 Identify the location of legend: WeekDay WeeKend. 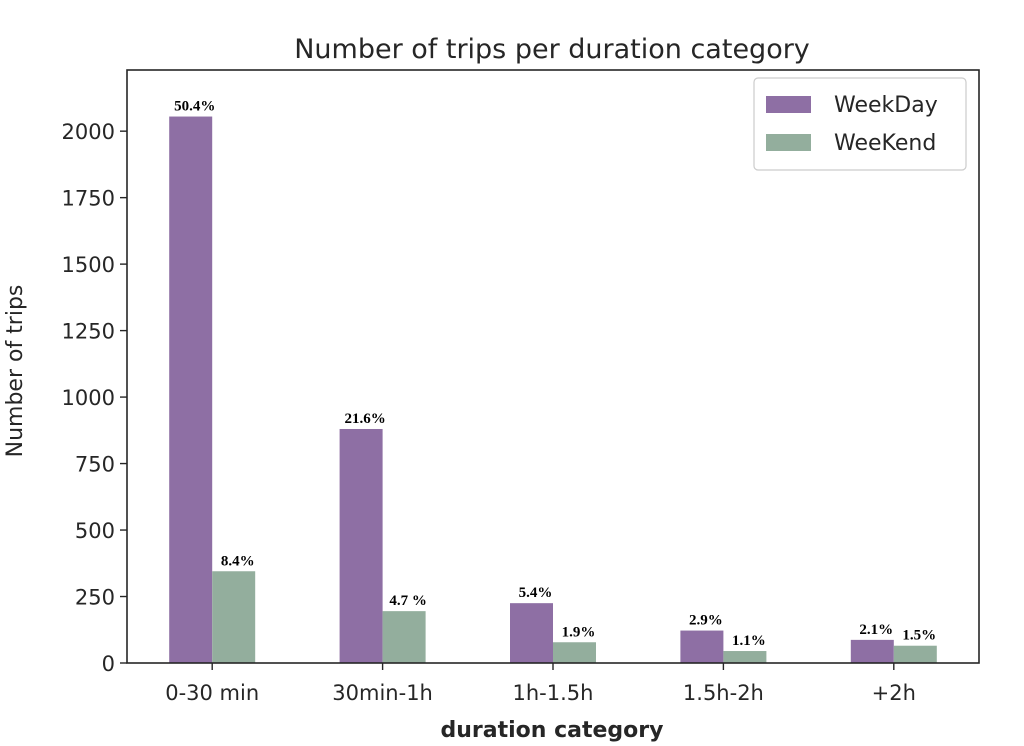
(860, 124).